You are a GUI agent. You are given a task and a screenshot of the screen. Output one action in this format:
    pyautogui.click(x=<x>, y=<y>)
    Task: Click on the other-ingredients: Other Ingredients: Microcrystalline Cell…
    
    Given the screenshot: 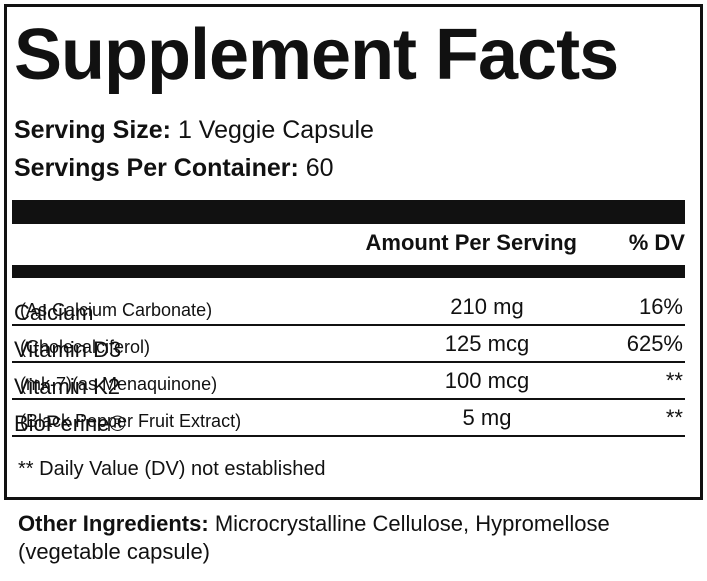 What is the action you would take?
    pyautogui.click(x=328, y=538)
    